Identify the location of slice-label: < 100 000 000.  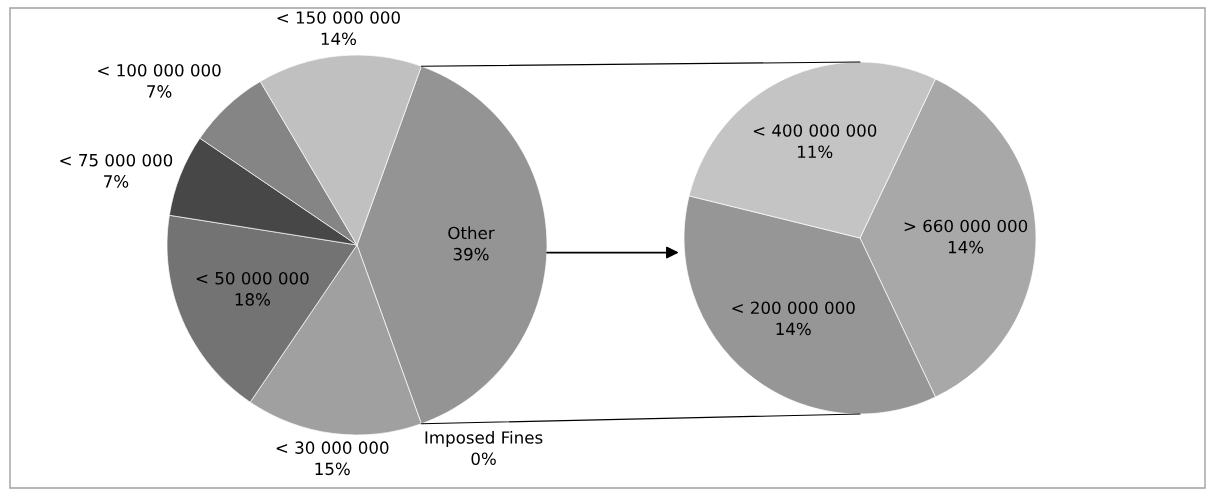
(159, 70).